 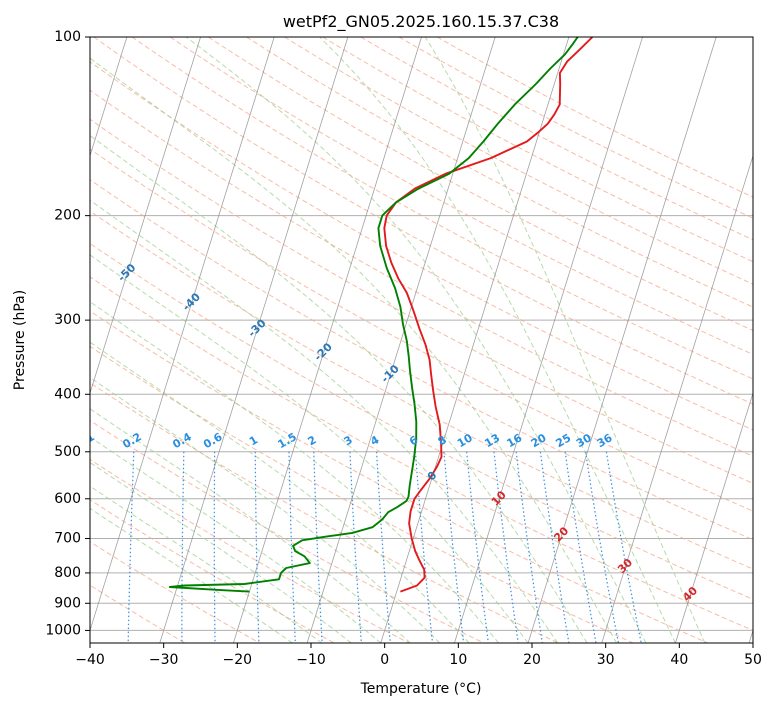 I want to click on y-tick-label: 600, so click(x=67, y=499).